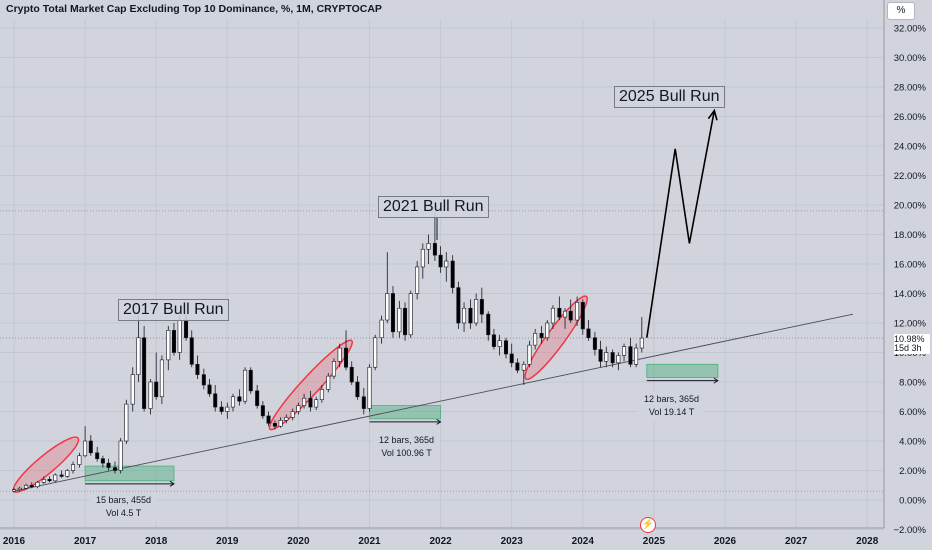  What do you see at coordinates (681, 224) in the screenshot?
I see `projection-path` at bounding box center [681, 224].